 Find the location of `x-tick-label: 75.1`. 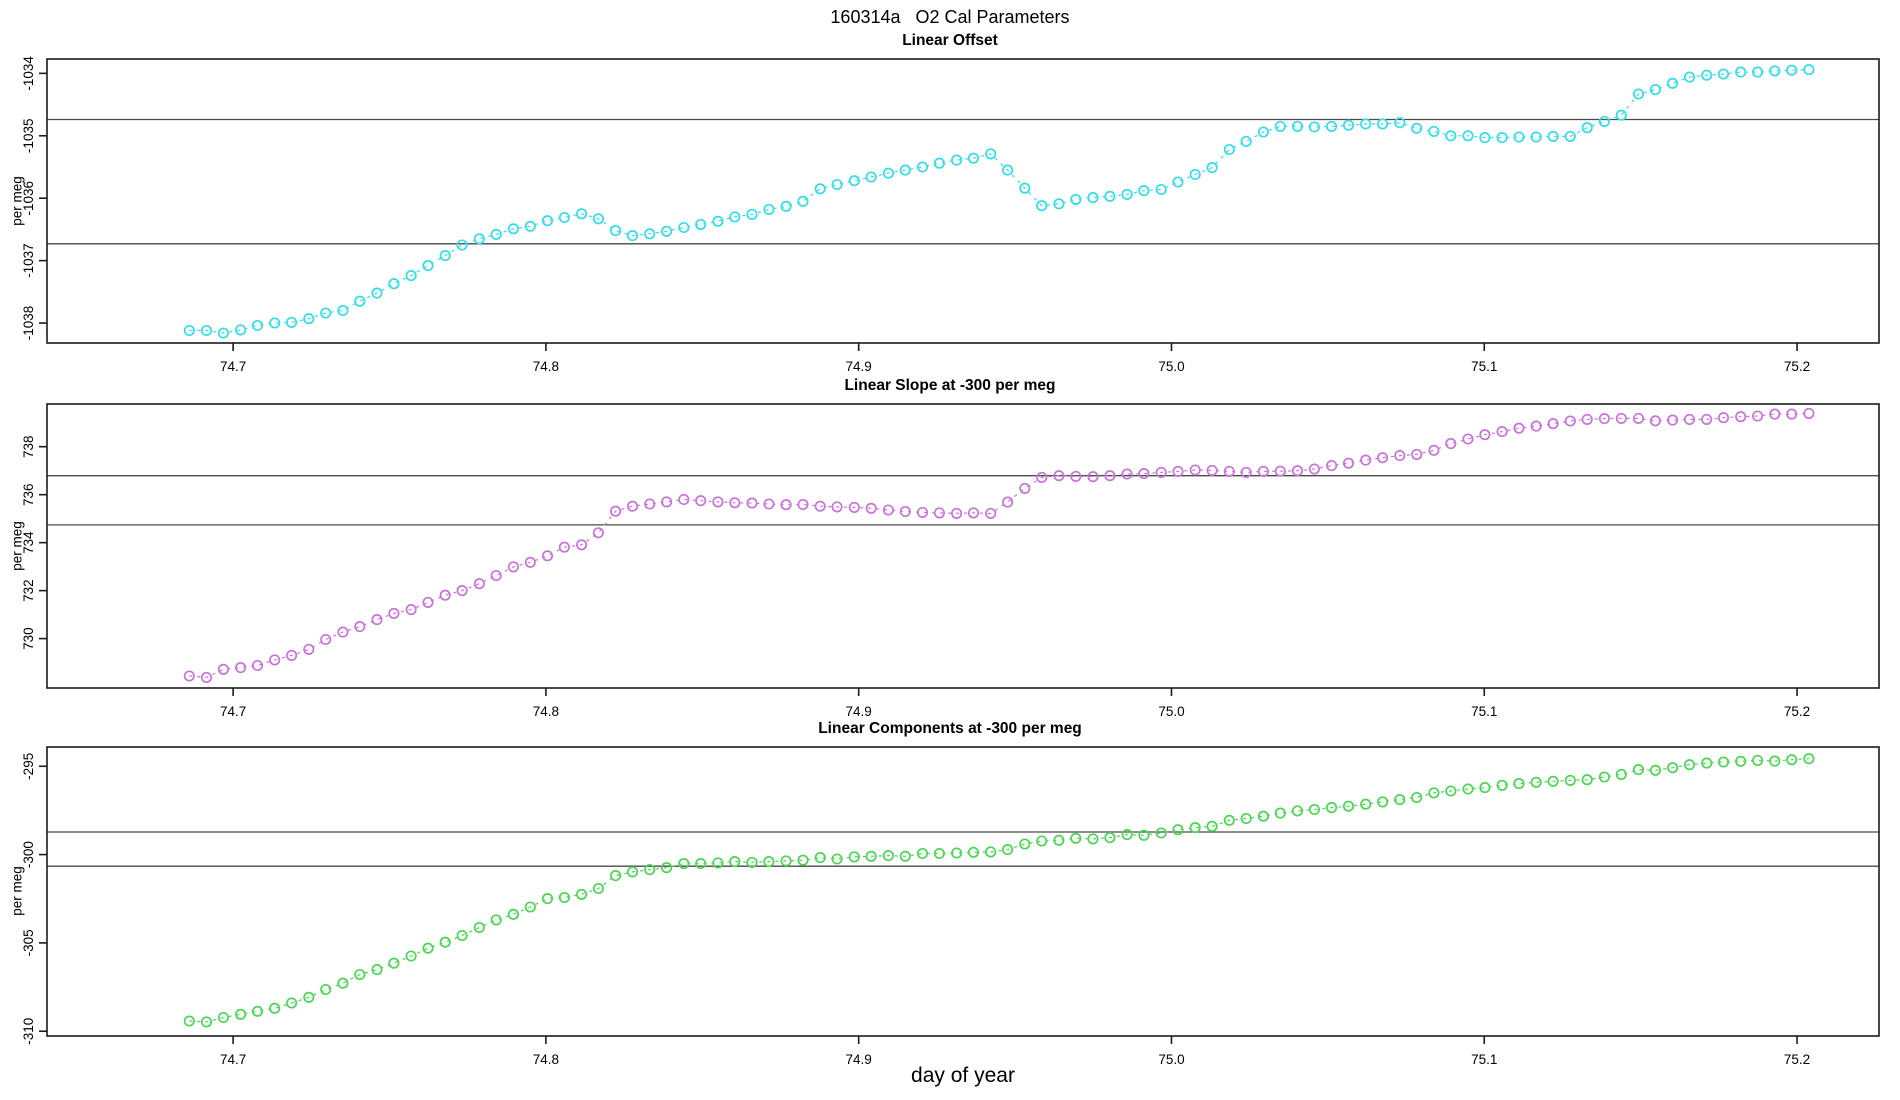

x-tick-label: 75.1 is located at coordinates (1484, 366).